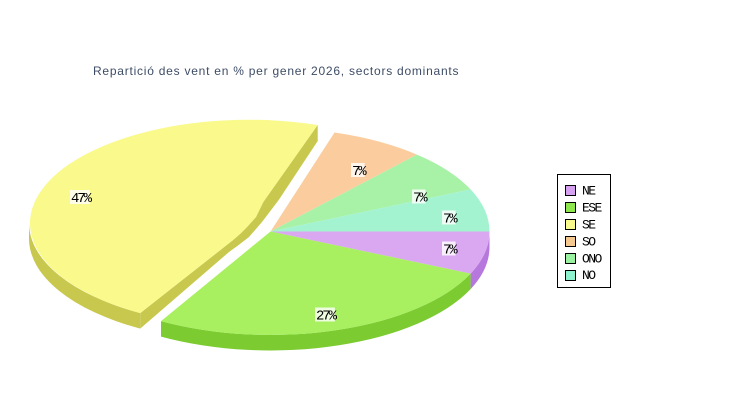 This screenshot has height=400, width=750. I want to click on svg-text: 47%, so click(82, 199).